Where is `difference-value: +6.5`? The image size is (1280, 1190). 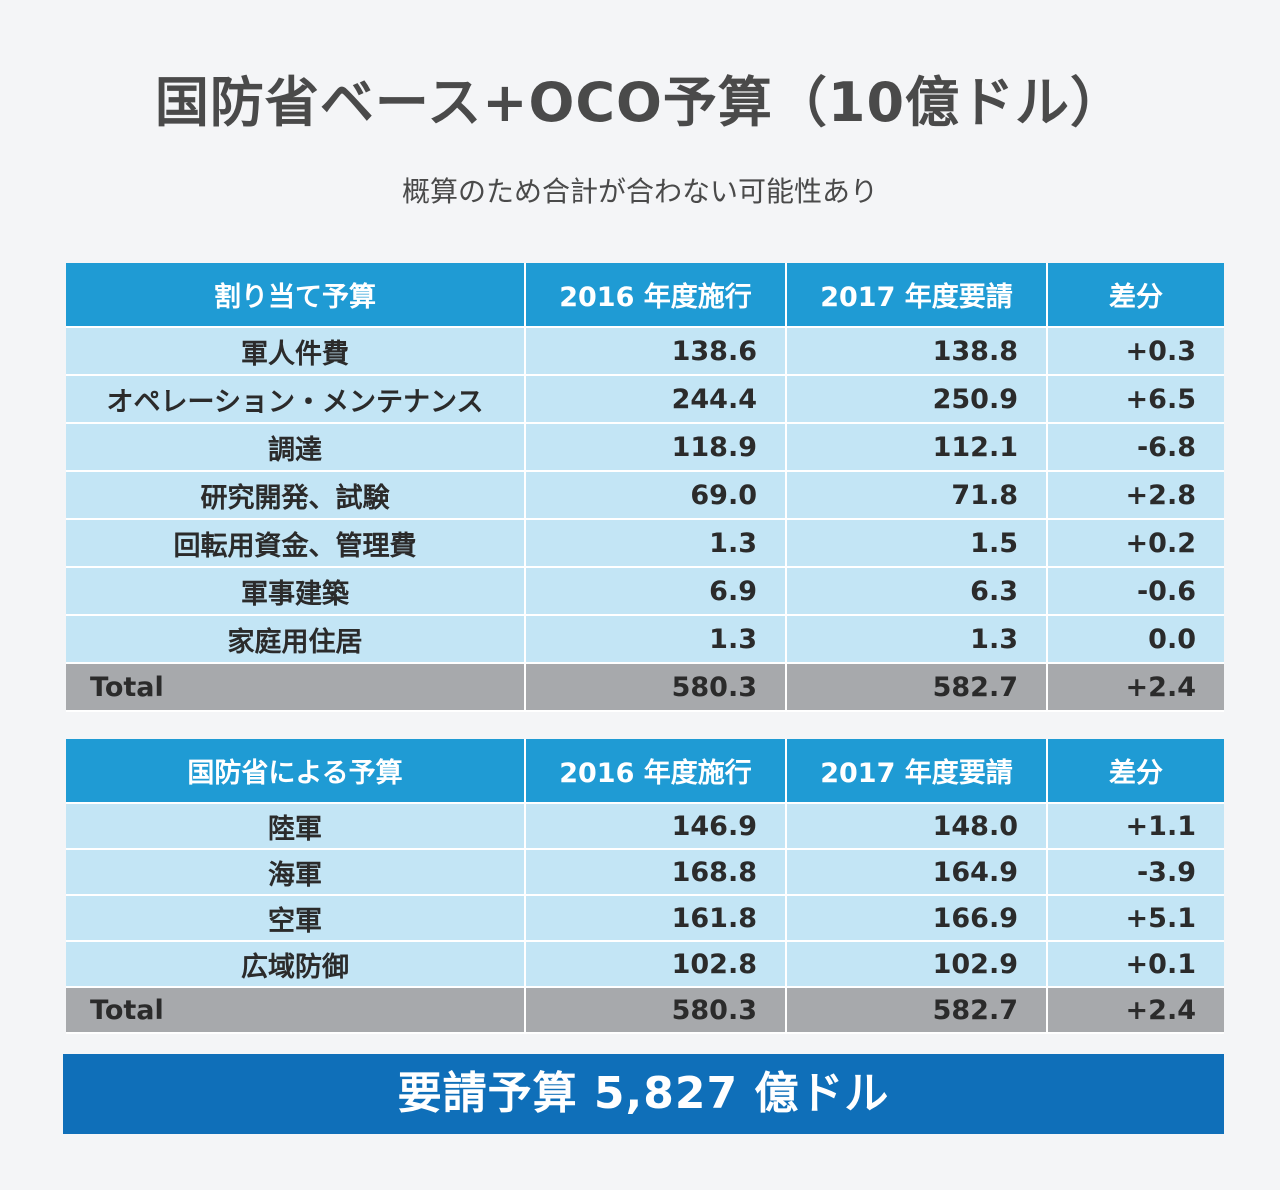
difference-value: +6.5 is located at coordinates (1135, 399).